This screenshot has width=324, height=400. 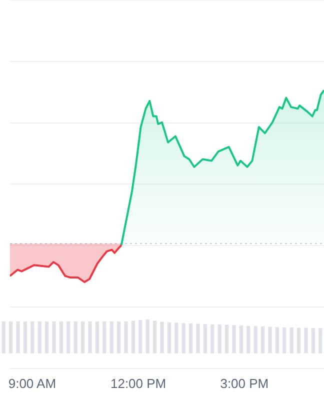 I want to click on x-tick-label: 12:00 PM, so click(x=138, y=383).